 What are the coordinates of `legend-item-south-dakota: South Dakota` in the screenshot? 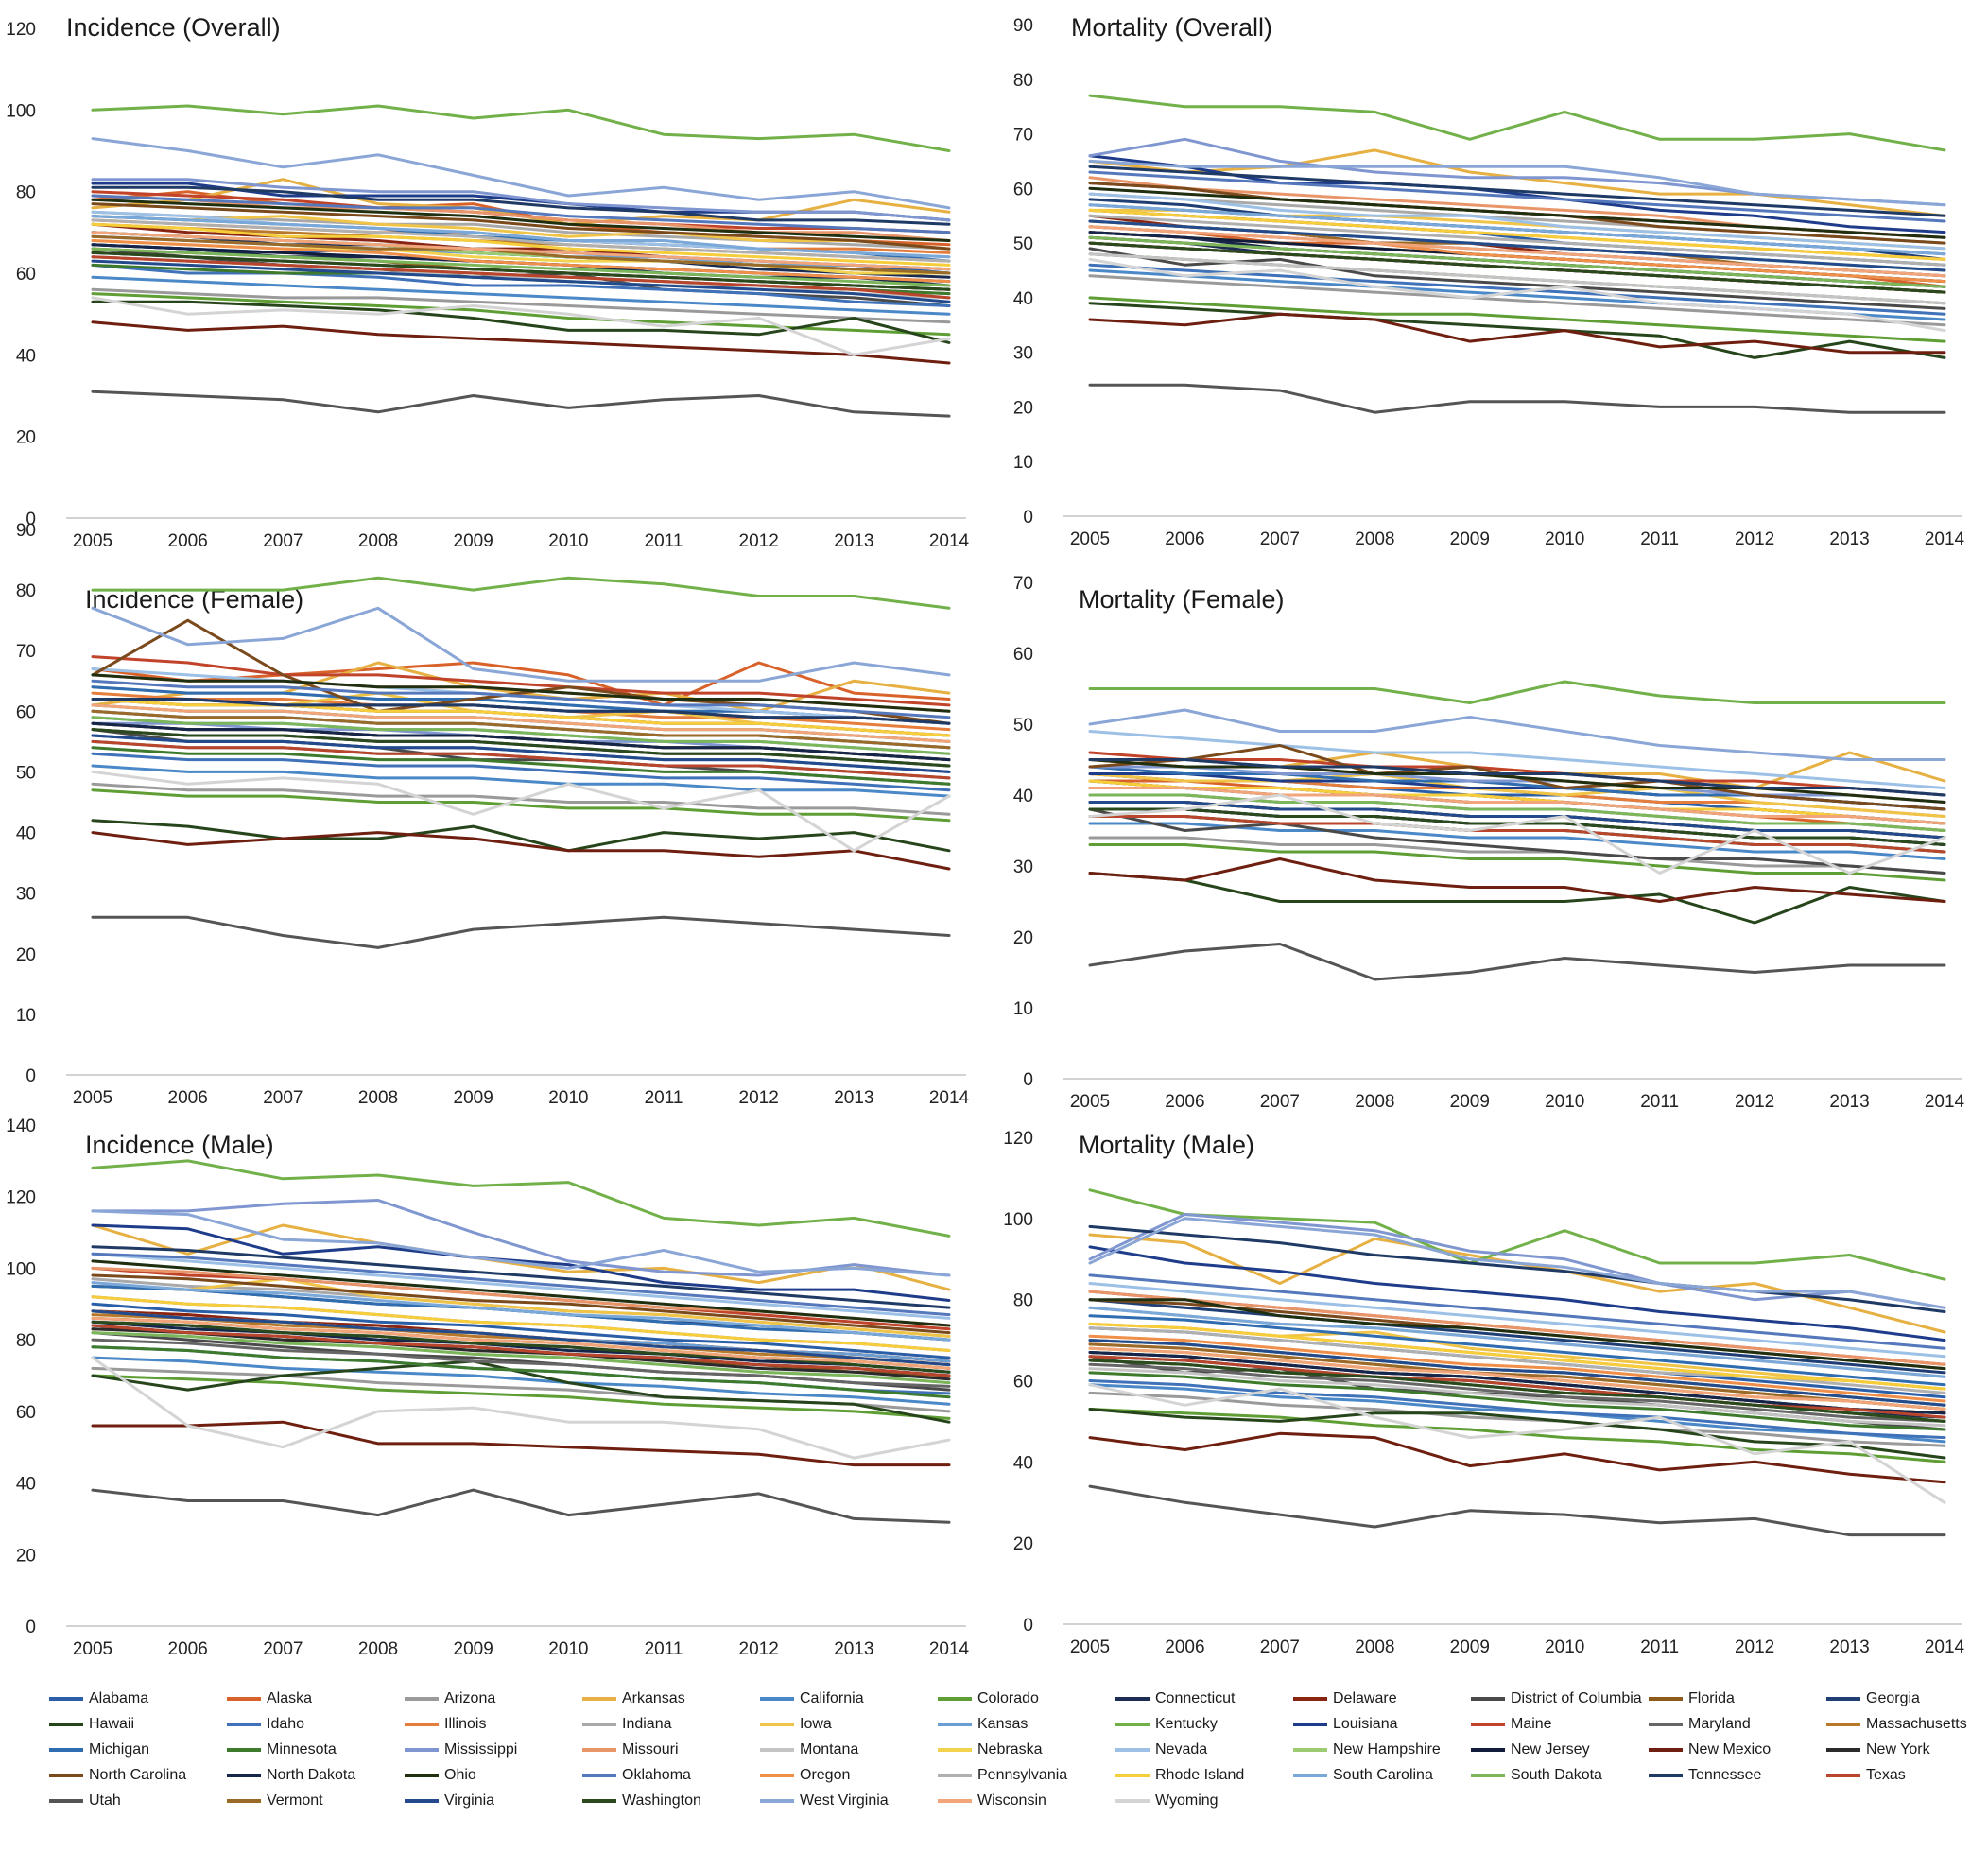 It's located at (1536, 1775).